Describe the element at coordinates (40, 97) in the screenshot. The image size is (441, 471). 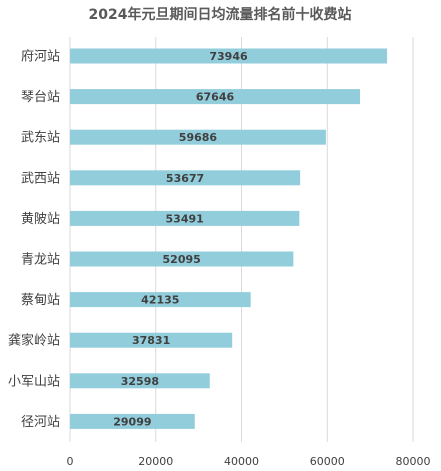
I see `category-label: 琴台站` at that location.